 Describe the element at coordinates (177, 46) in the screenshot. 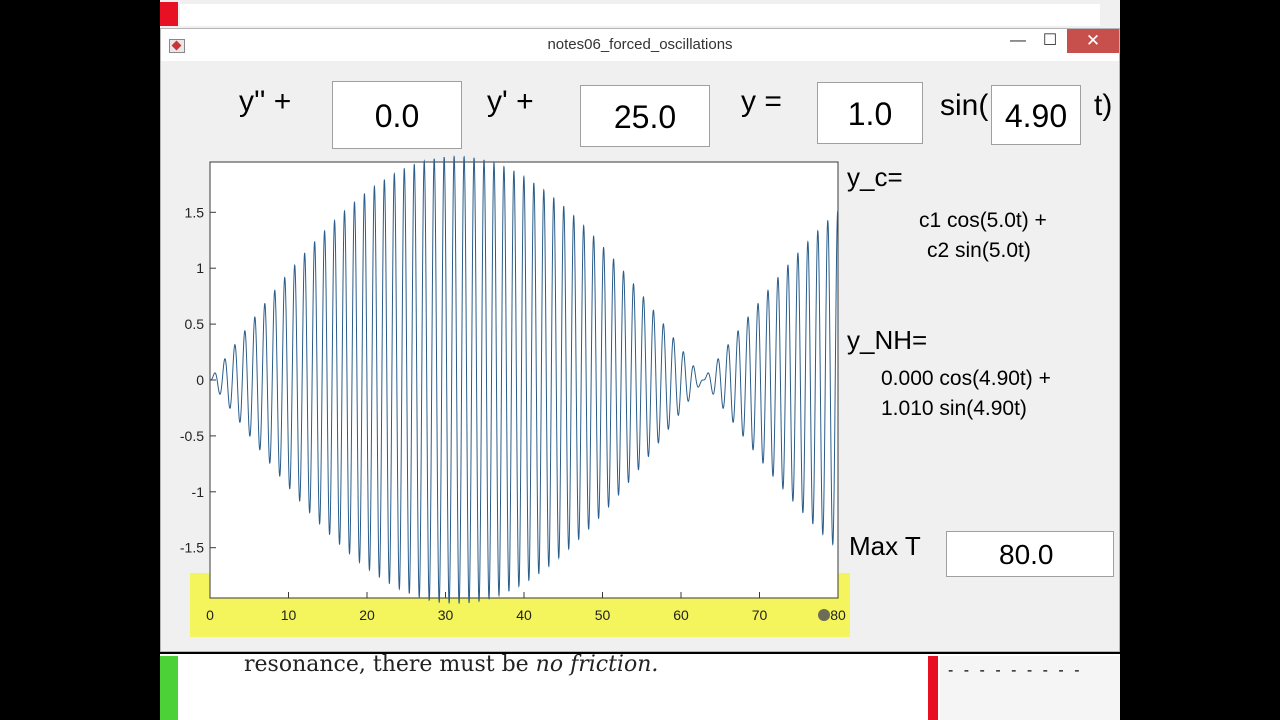

I see `matlab-icon` at that location.